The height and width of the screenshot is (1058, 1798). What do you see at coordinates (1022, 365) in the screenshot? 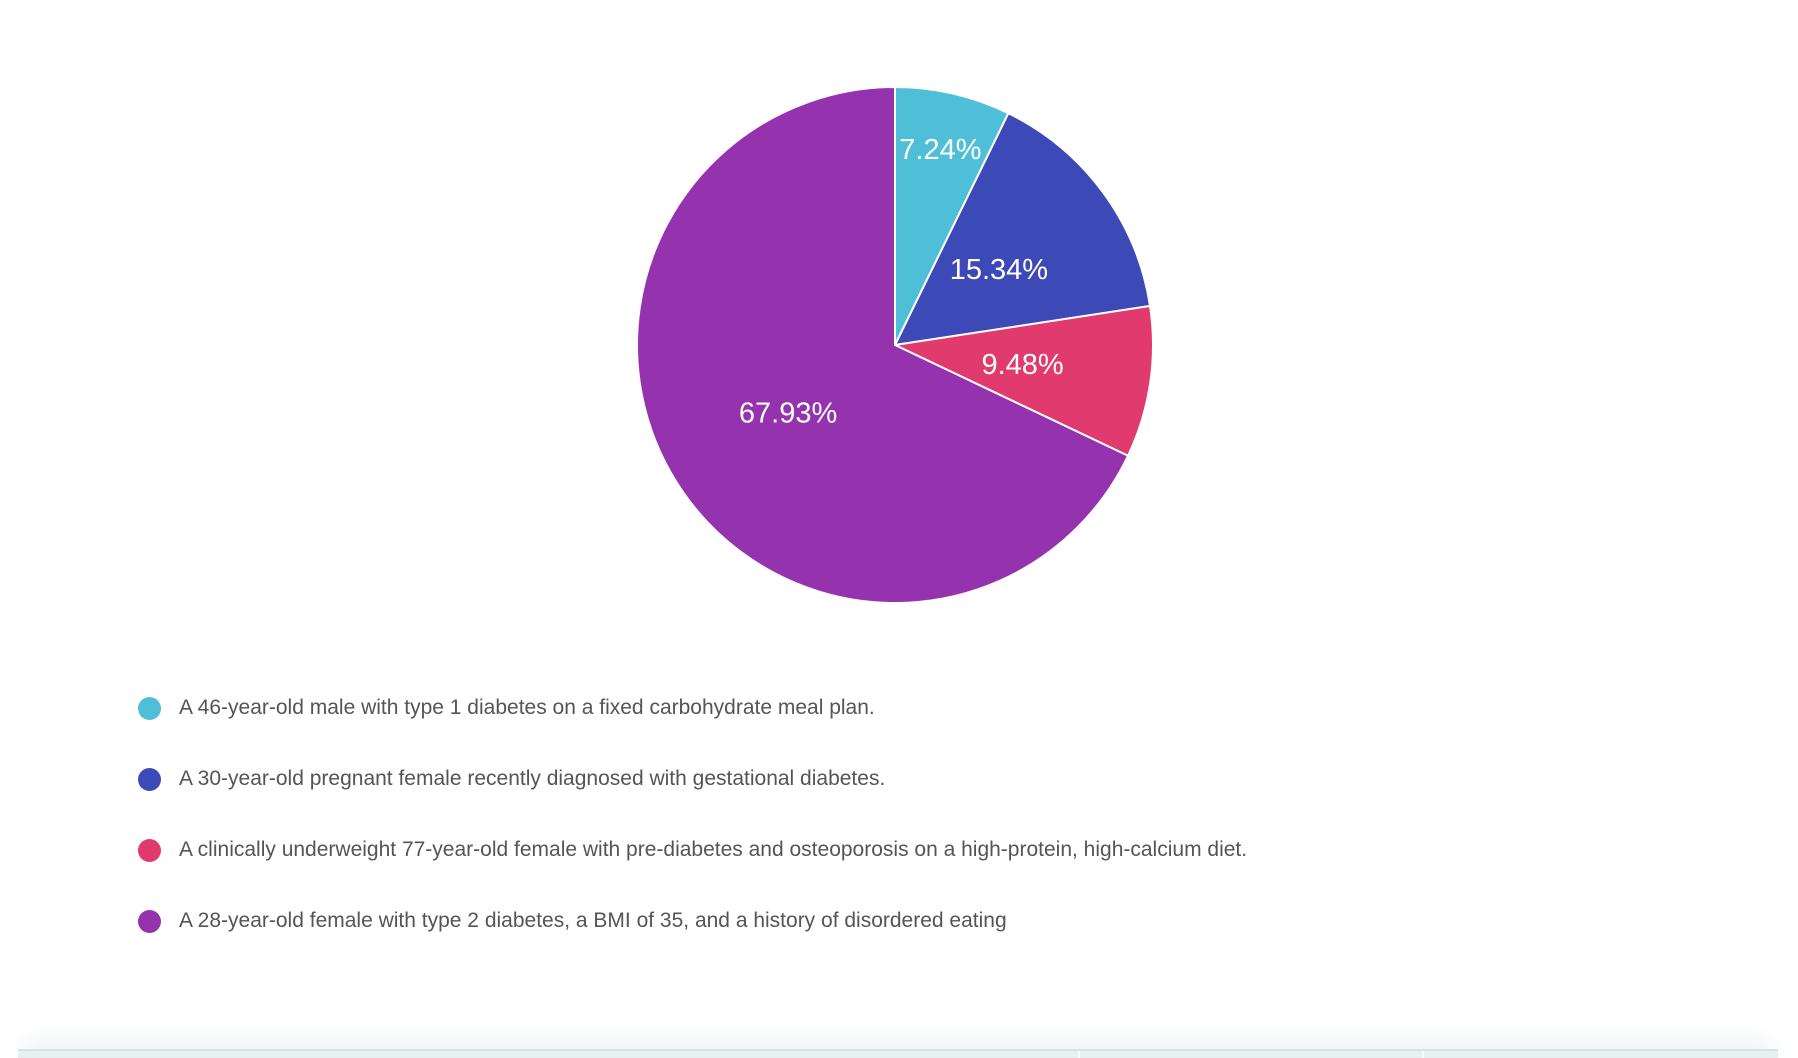
I see `pie-slice-label: 9.48%` at bounding box center [1022, 365].